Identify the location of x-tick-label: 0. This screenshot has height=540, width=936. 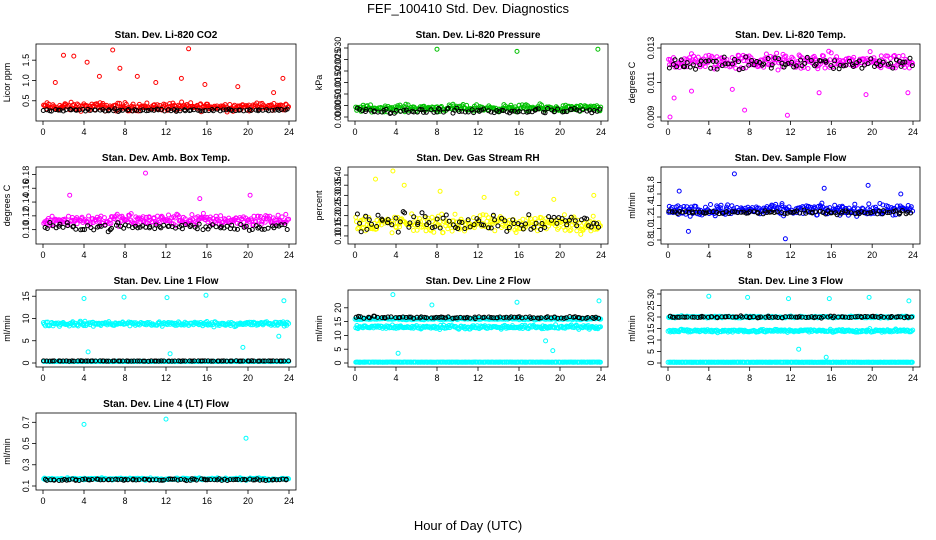
(42, 501).